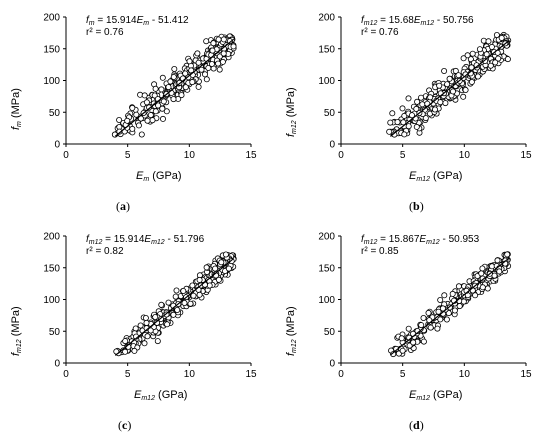 This screenshot has width=550, height=437. Describe the element at coordinates (380, 251) in the screenshot. I see `r-squared: r² = 0.85` at that location.